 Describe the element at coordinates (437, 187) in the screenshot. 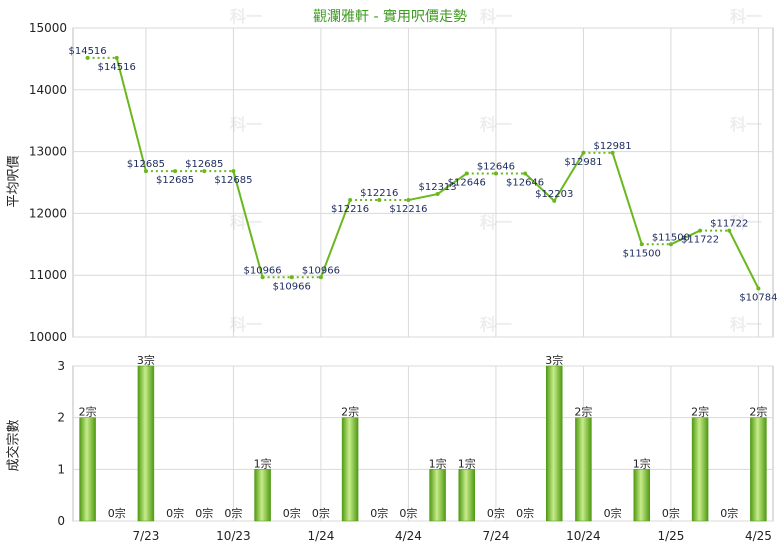

I see `price-point-label: $12313` at that location.